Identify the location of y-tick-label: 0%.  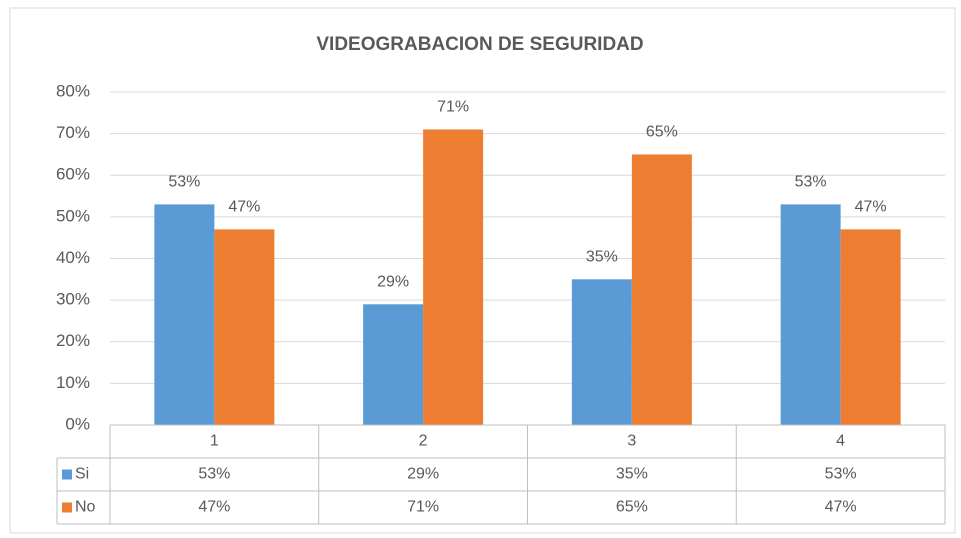
(77, 423).